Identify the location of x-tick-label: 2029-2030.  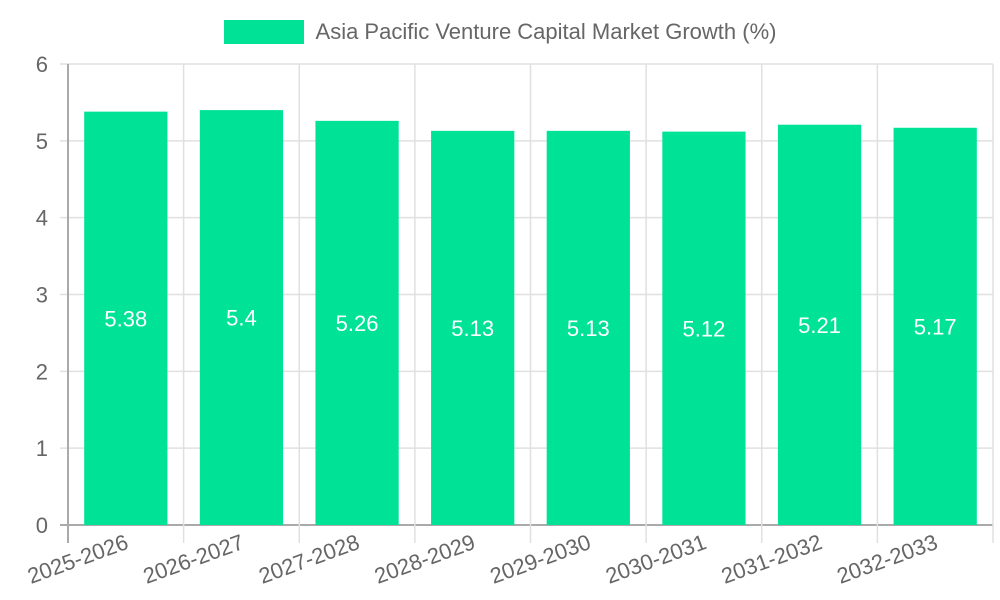
(540, 558).